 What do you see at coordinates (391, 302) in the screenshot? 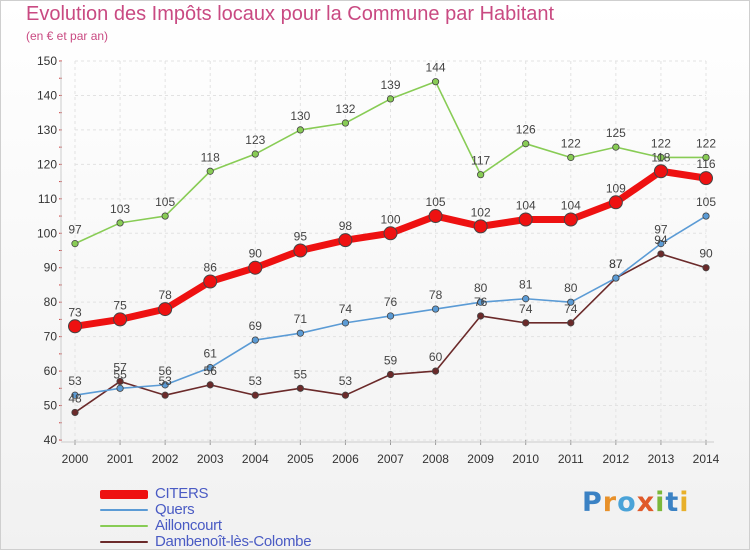
I see `data-label: 76` at bounding box center [391, 302].